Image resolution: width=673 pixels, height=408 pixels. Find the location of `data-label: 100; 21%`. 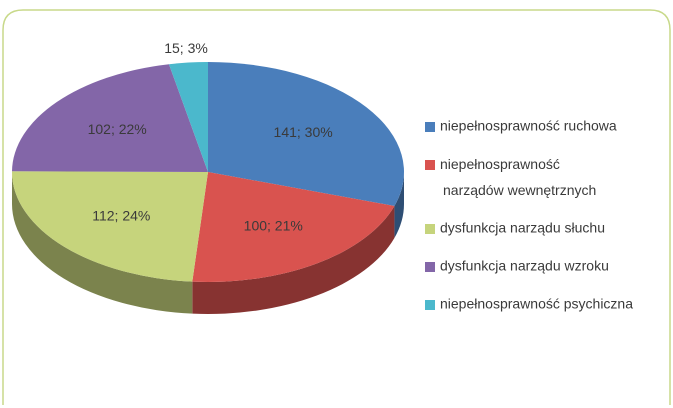

data-label: 100; 21% is located at coordinates (273, 226).